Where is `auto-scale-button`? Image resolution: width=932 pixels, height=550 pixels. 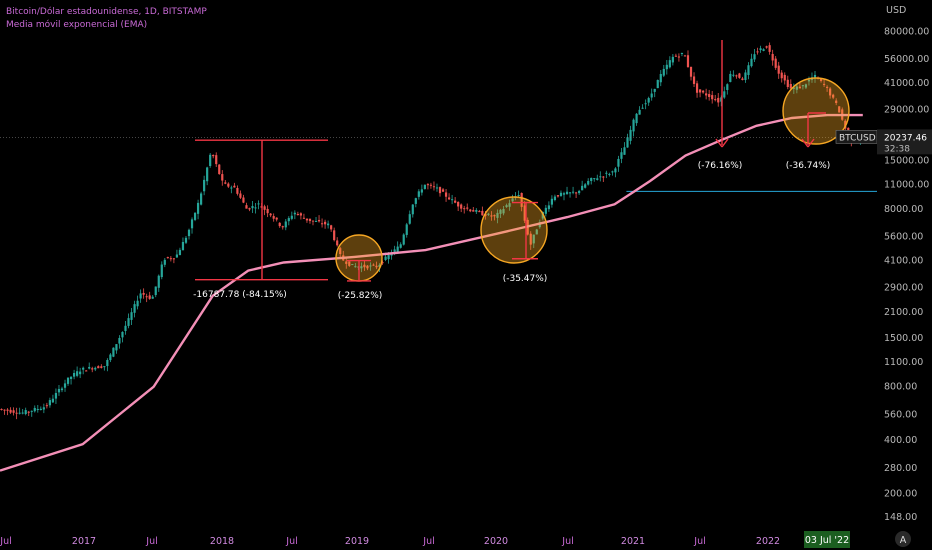 auto-scale-button is located at coordinates (903, 539).